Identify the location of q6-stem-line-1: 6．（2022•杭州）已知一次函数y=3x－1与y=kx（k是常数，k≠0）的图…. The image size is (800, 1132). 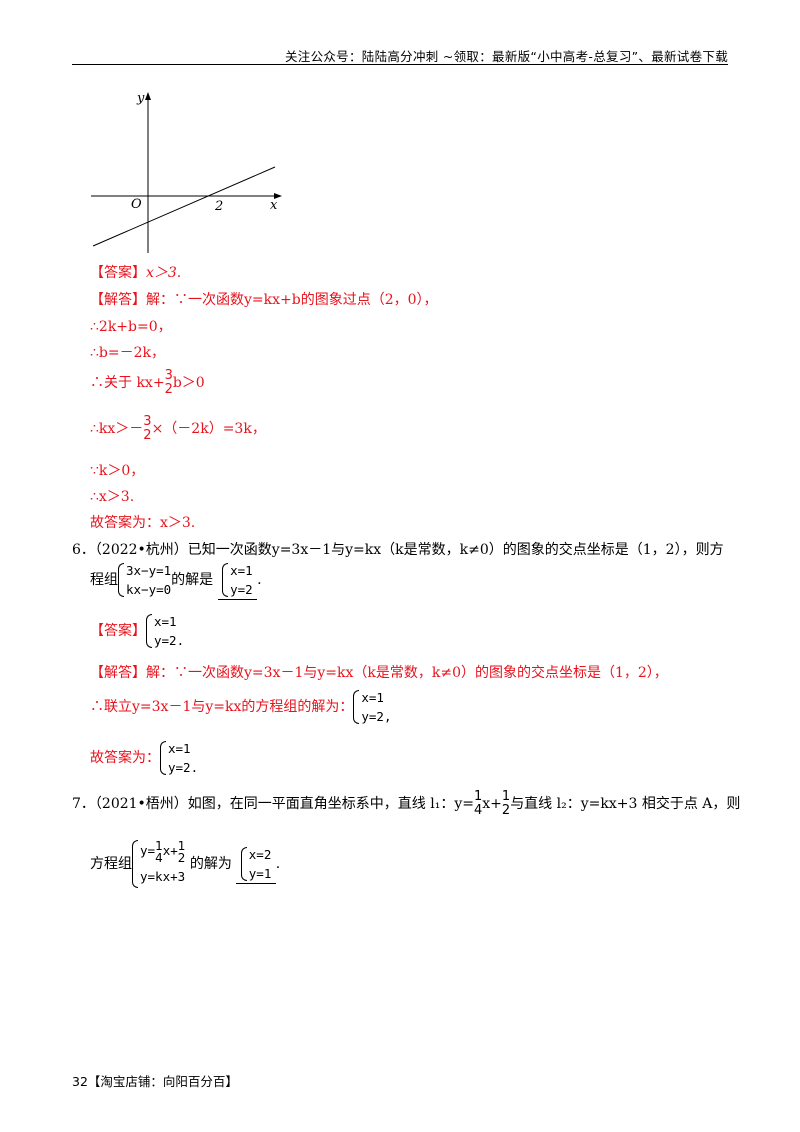
(398, 550).